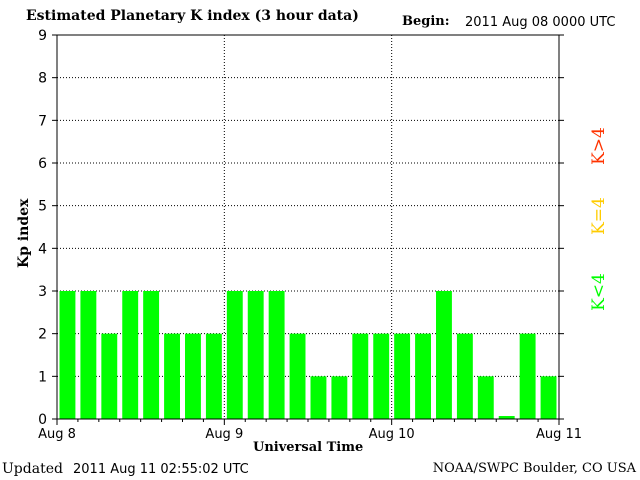 Image resolution: width=640 pixels, height=480 pixels. Describe the element at coordinates (540, 22) in the screenshot. I see `begin-value: 2011 Aug 08 0000 UTC` at that location.